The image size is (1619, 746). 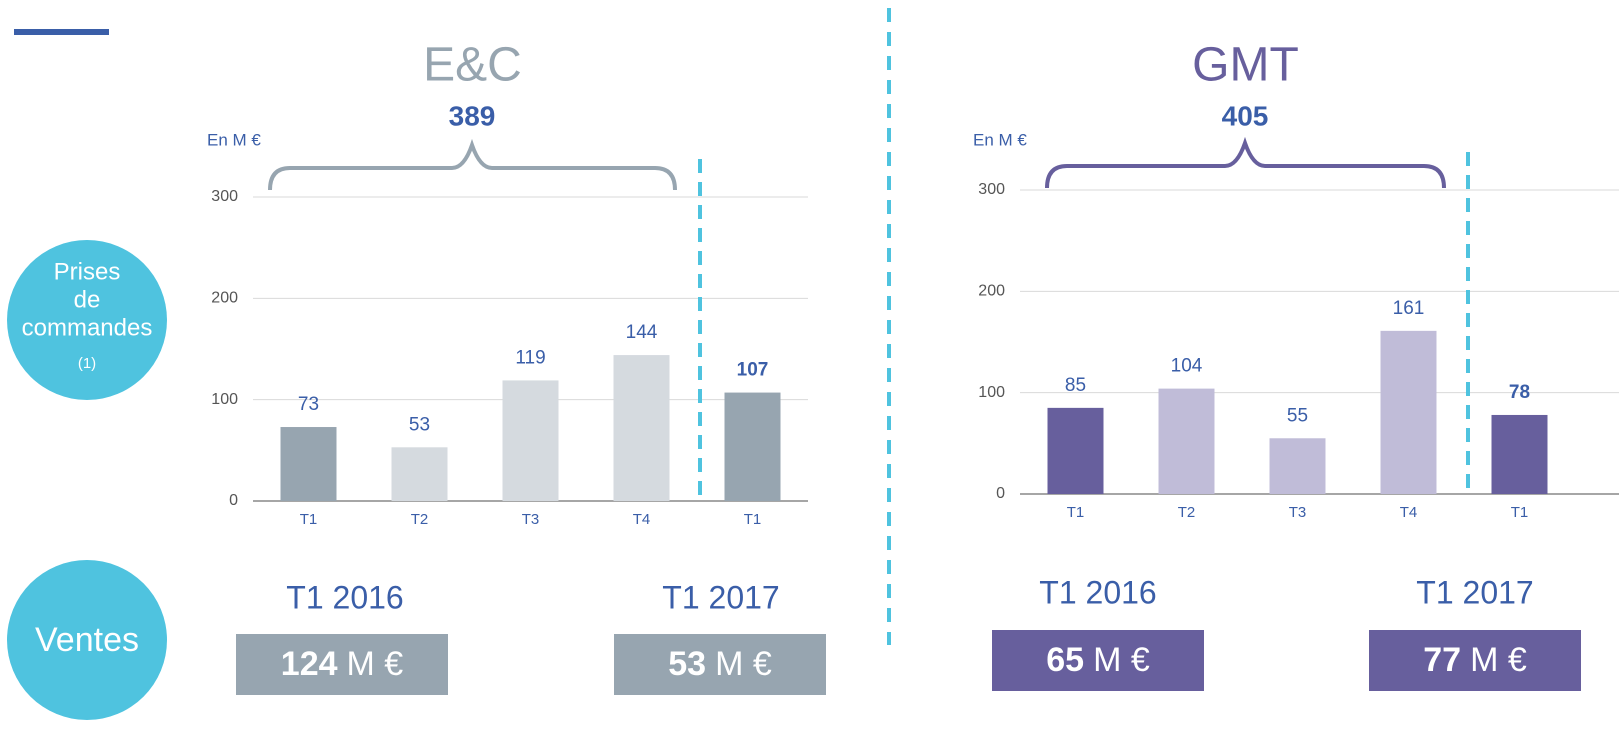 I want to click on sales-label: Ventes, so click(x=87, y=640).